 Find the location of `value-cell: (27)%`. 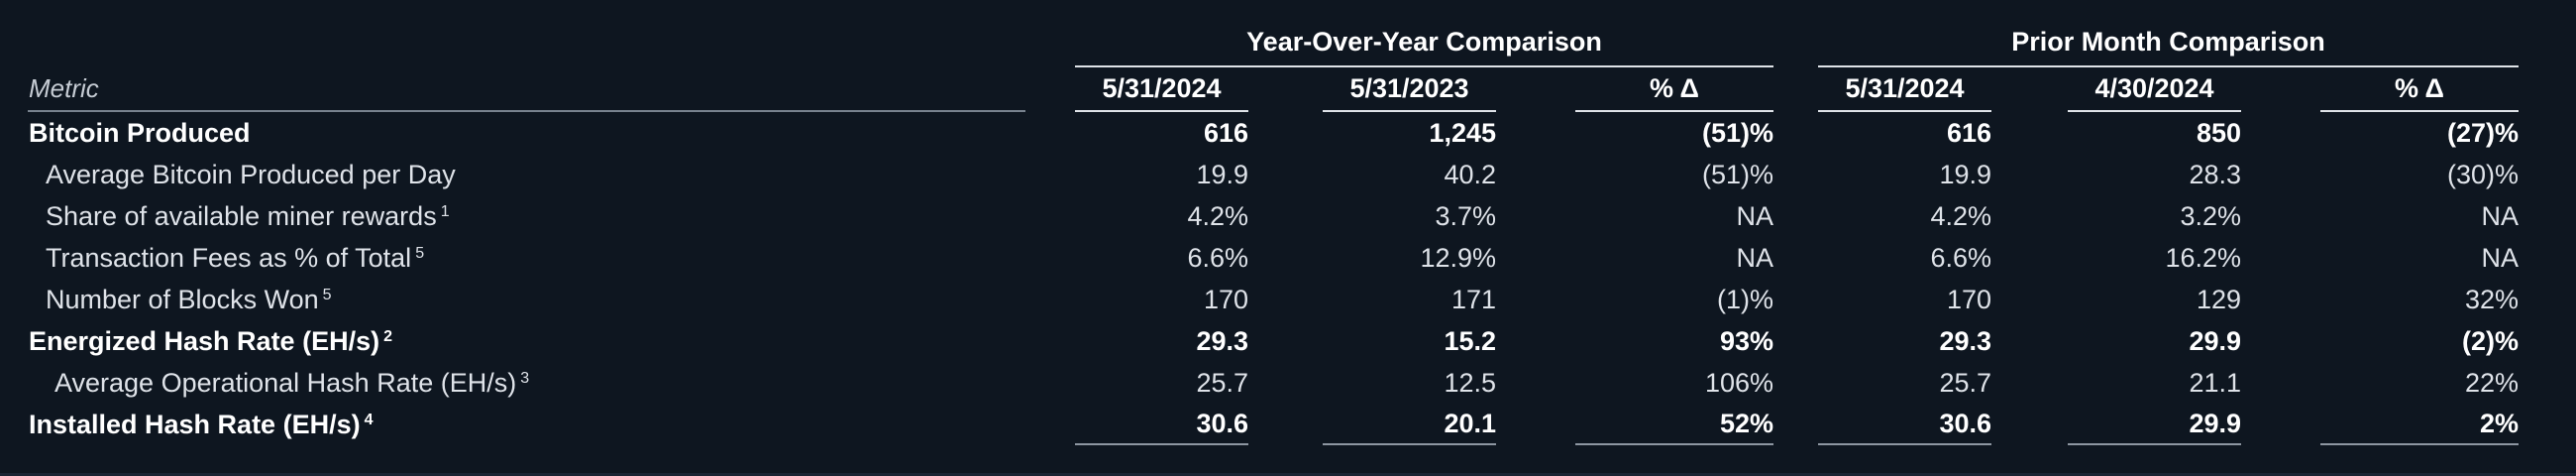

value-cell: (27)% is located at coordinates (2482, 132).